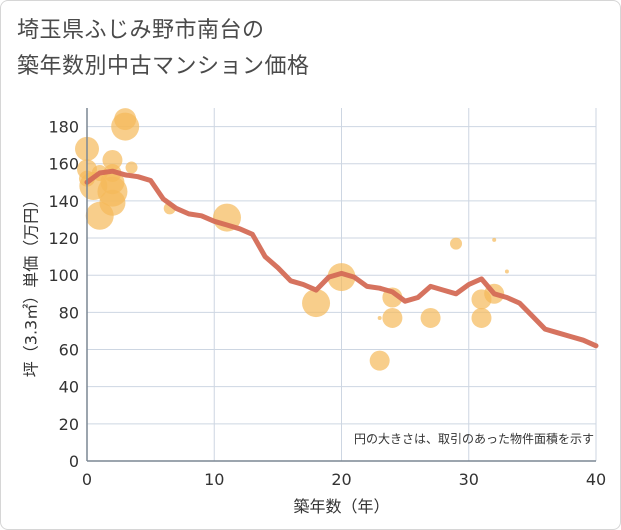 The image size is (621, 530). Describe the element at coordinates (141, 30) in the screenshot. I see `chart-title-line-1: 埼玉県ふじみ野市南台の` at that location.